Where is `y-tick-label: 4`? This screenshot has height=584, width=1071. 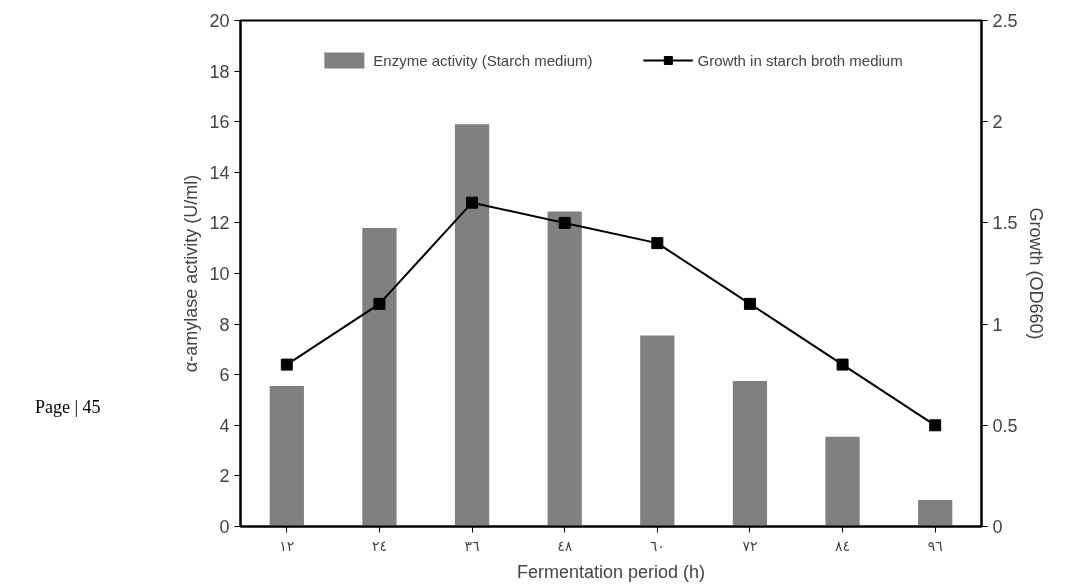 y-tick-label: 4 is located at coordinates (224, 425).